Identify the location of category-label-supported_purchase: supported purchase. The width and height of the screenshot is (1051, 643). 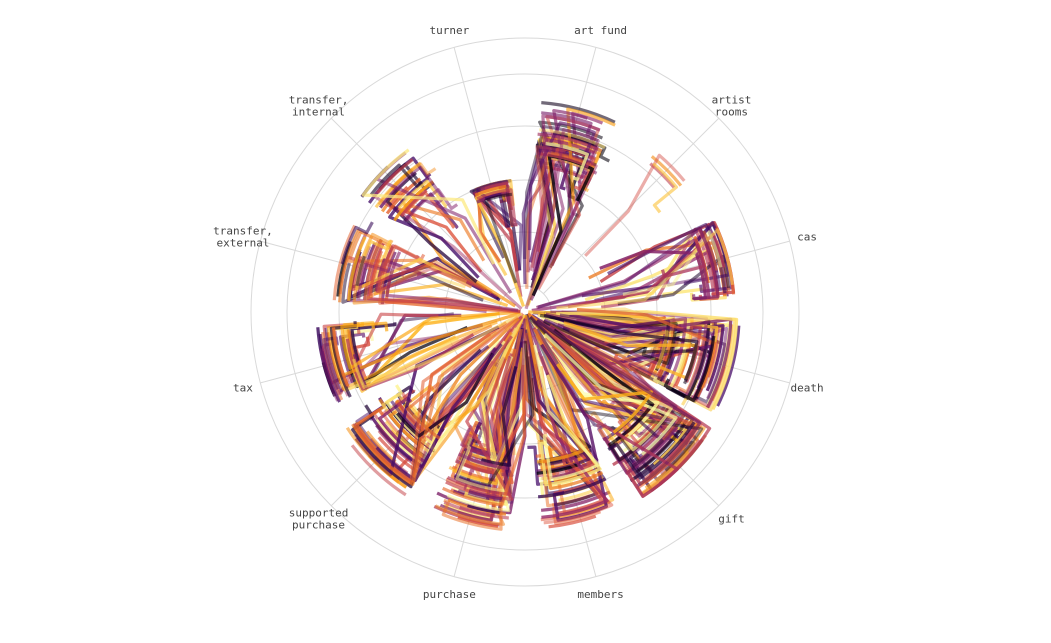
(319, 518).